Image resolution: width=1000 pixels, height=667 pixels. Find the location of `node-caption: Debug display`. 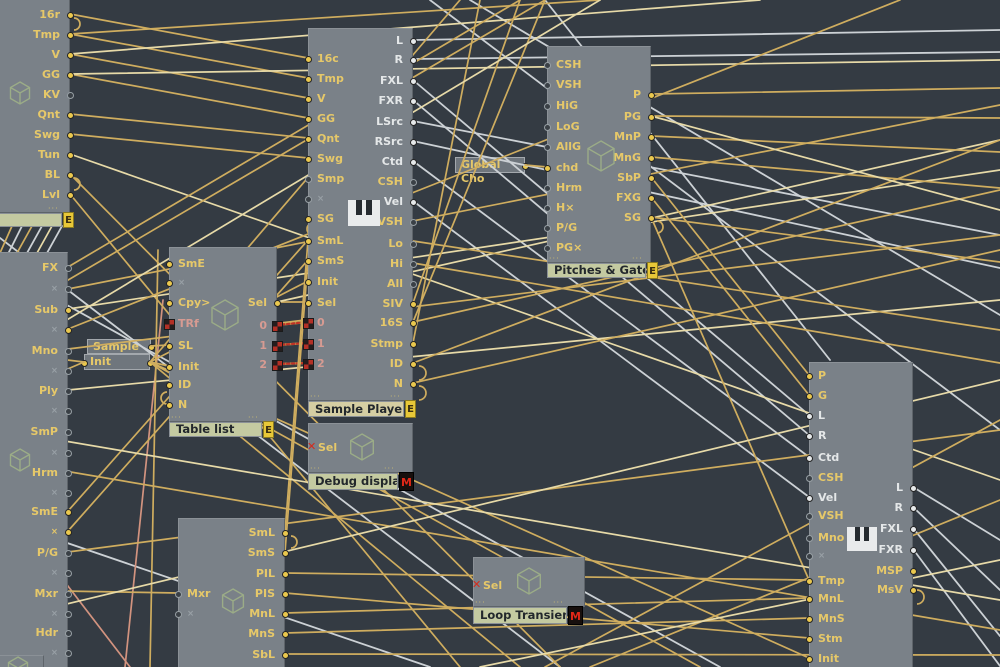

node-caption: Debug display is located at coordinates (353, 481).